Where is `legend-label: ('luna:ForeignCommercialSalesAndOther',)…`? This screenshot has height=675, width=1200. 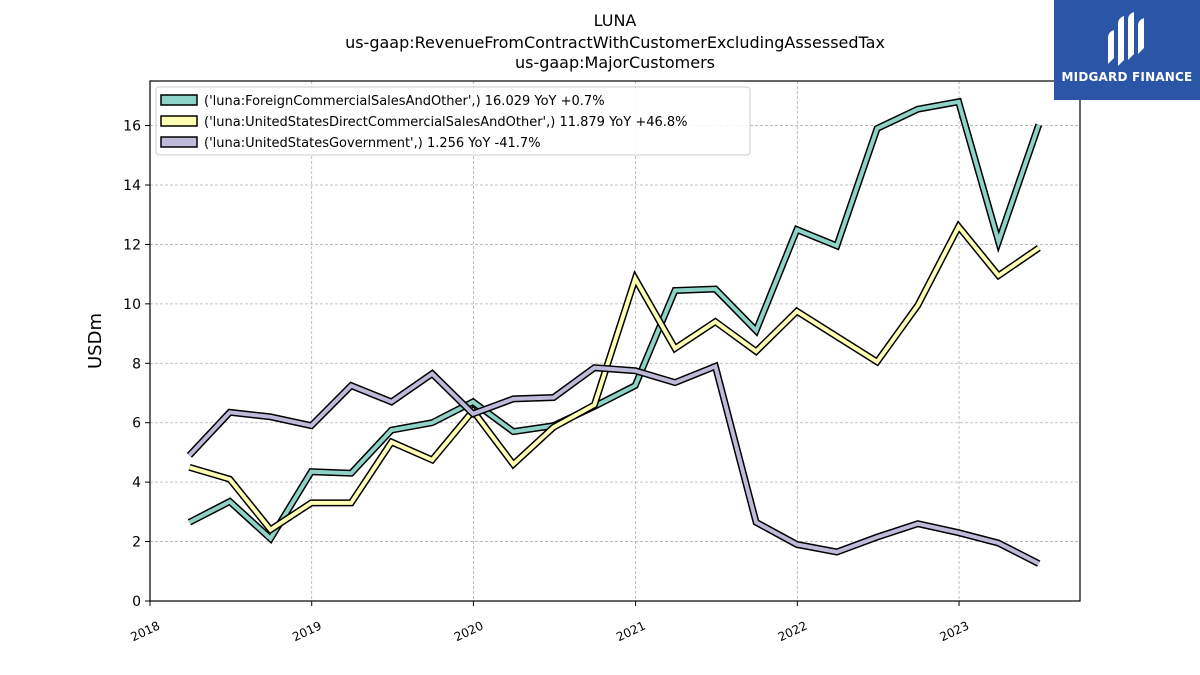
legend-label: ('luna:ForeignCommercialSalesAndOther',)… is located at coordinates (404, 101).